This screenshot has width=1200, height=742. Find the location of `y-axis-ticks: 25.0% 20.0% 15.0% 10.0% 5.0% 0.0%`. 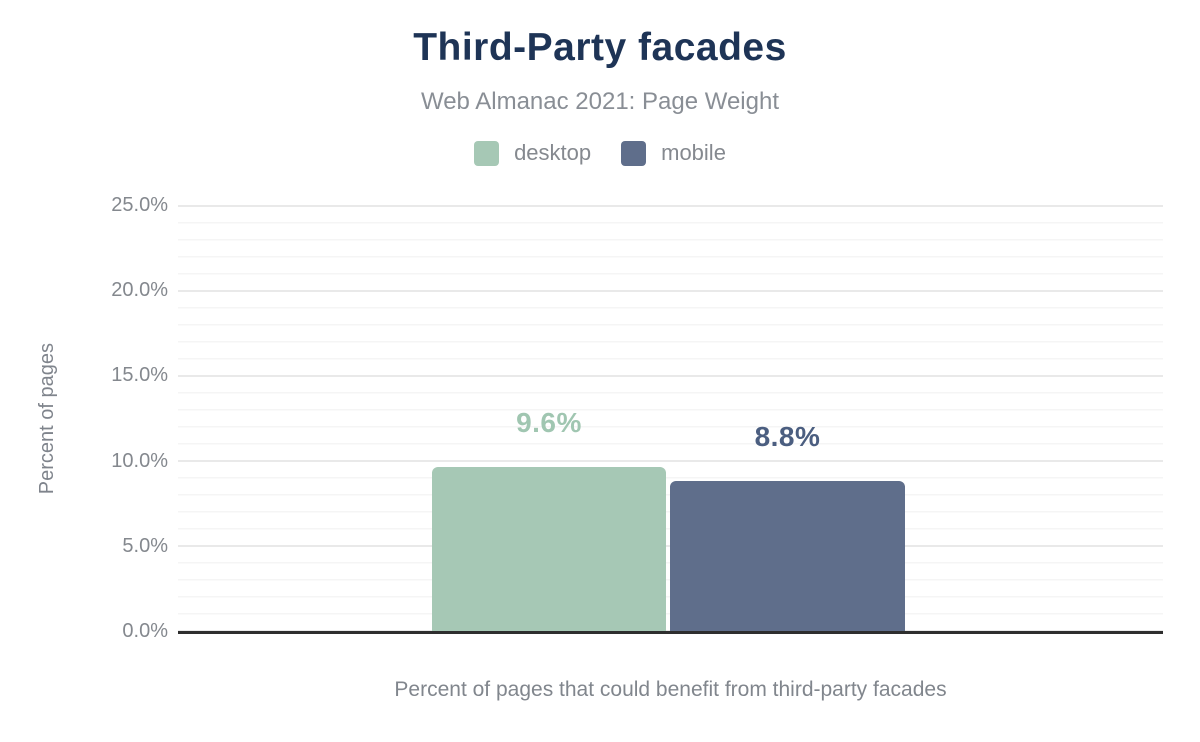

y-axis-ticks: 25.0% 20.0% 15.0% 10.0% 5.0% 0.0% is located at coordinates (84, 418).